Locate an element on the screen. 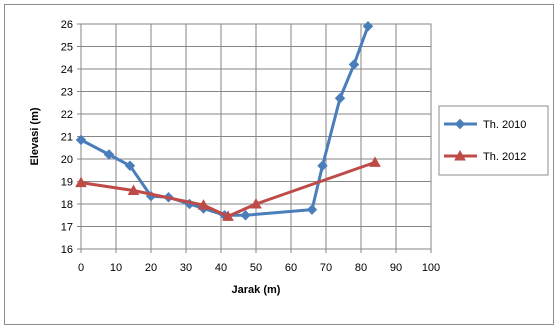  x-tick-label: 20 is located at coordinates (151, 268).